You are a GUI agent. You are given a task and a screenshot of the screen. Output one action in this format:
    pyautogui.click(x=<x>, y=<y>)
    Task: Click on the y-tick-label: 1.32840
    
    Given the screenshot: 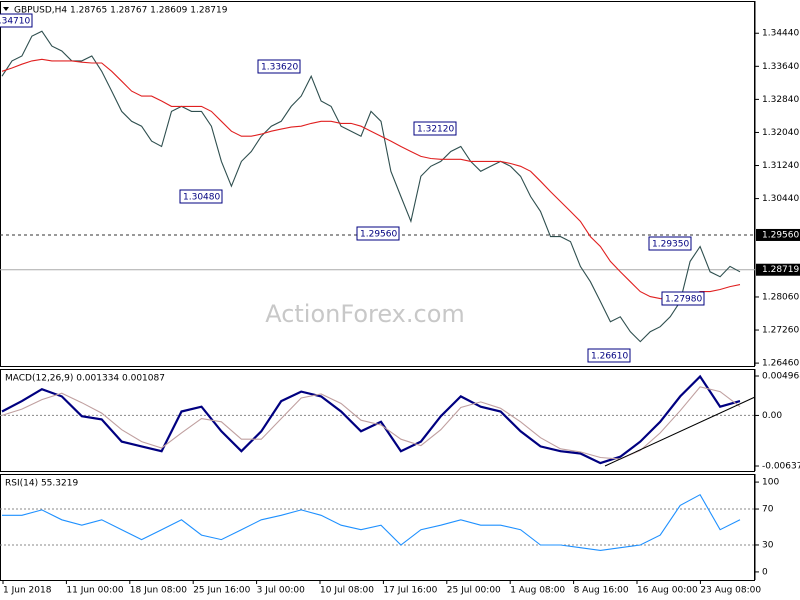 What is the action you would take?
    pyautogui.click(x=780, y=100)
    